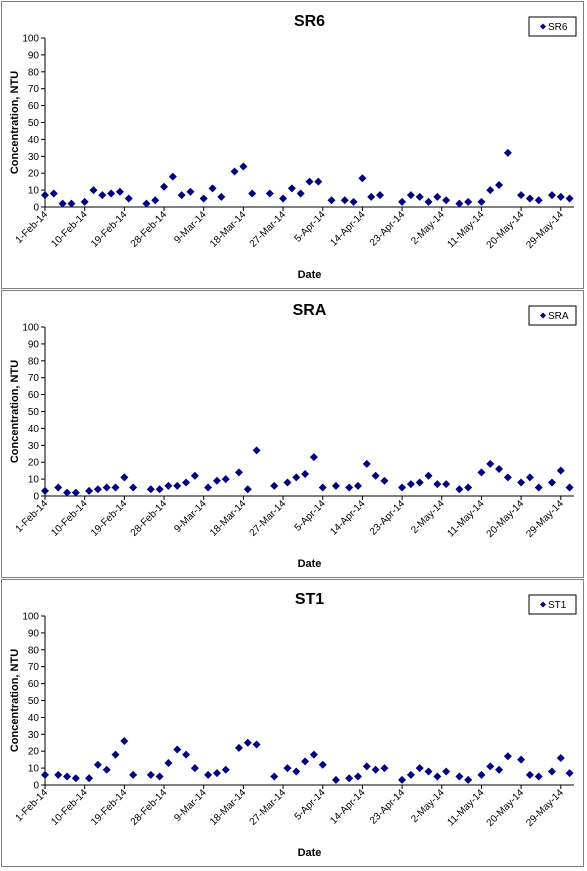 The width and height of the screenshot is (587, 871). Describe the element at coordinates (190, 805) in the screenshot. I see `x-tick-label: 9-Mar-14` at that location.